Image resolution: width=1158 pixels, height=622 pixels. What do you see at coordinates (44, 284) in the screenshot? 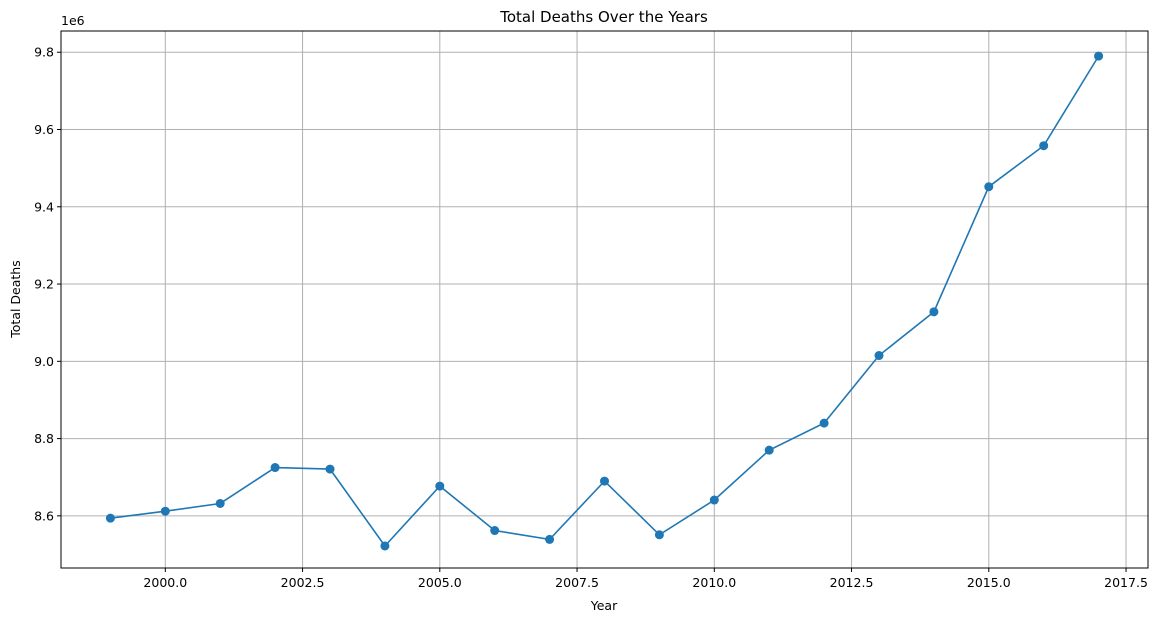
I see `y-tick-label: 9.2` at bounding box center [44, 284].